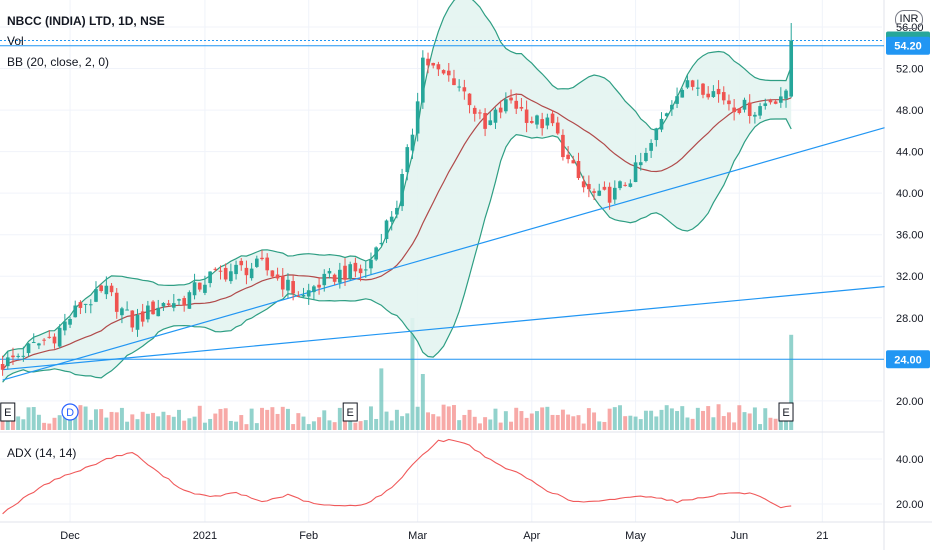 The width and height of the screenshot is (932, 555). What do you see at coordinates (42, 453) in the screenshot?
I see `adx-legend: ADX (14, 14)` at bounding box center [42, 453].